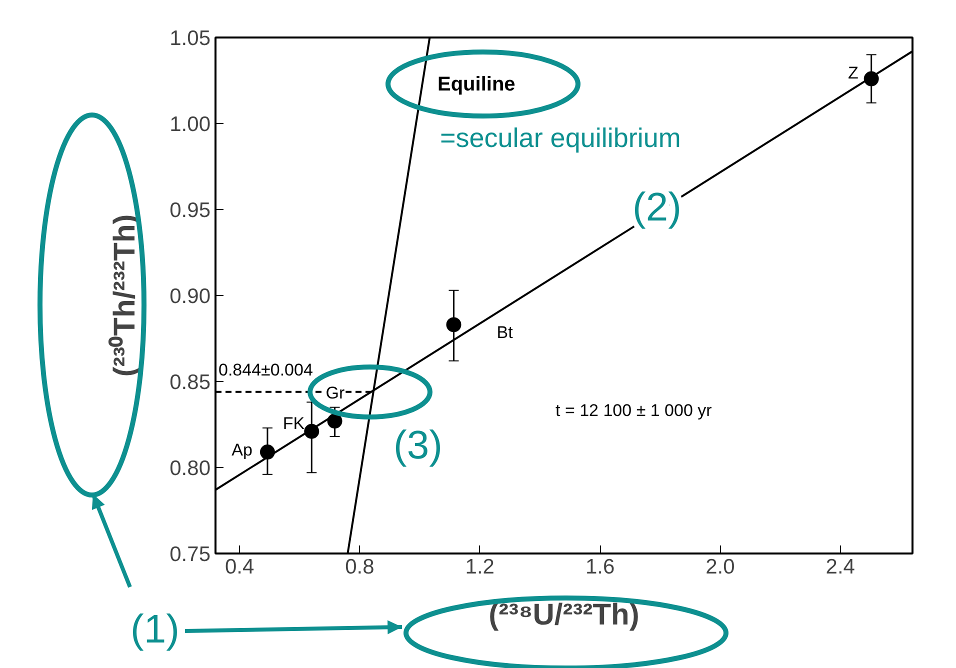  What do you see at coordinates (190, 124) in the screenshot?
I see `y-tick-label: 1.00` at bounding box center [190, 124].